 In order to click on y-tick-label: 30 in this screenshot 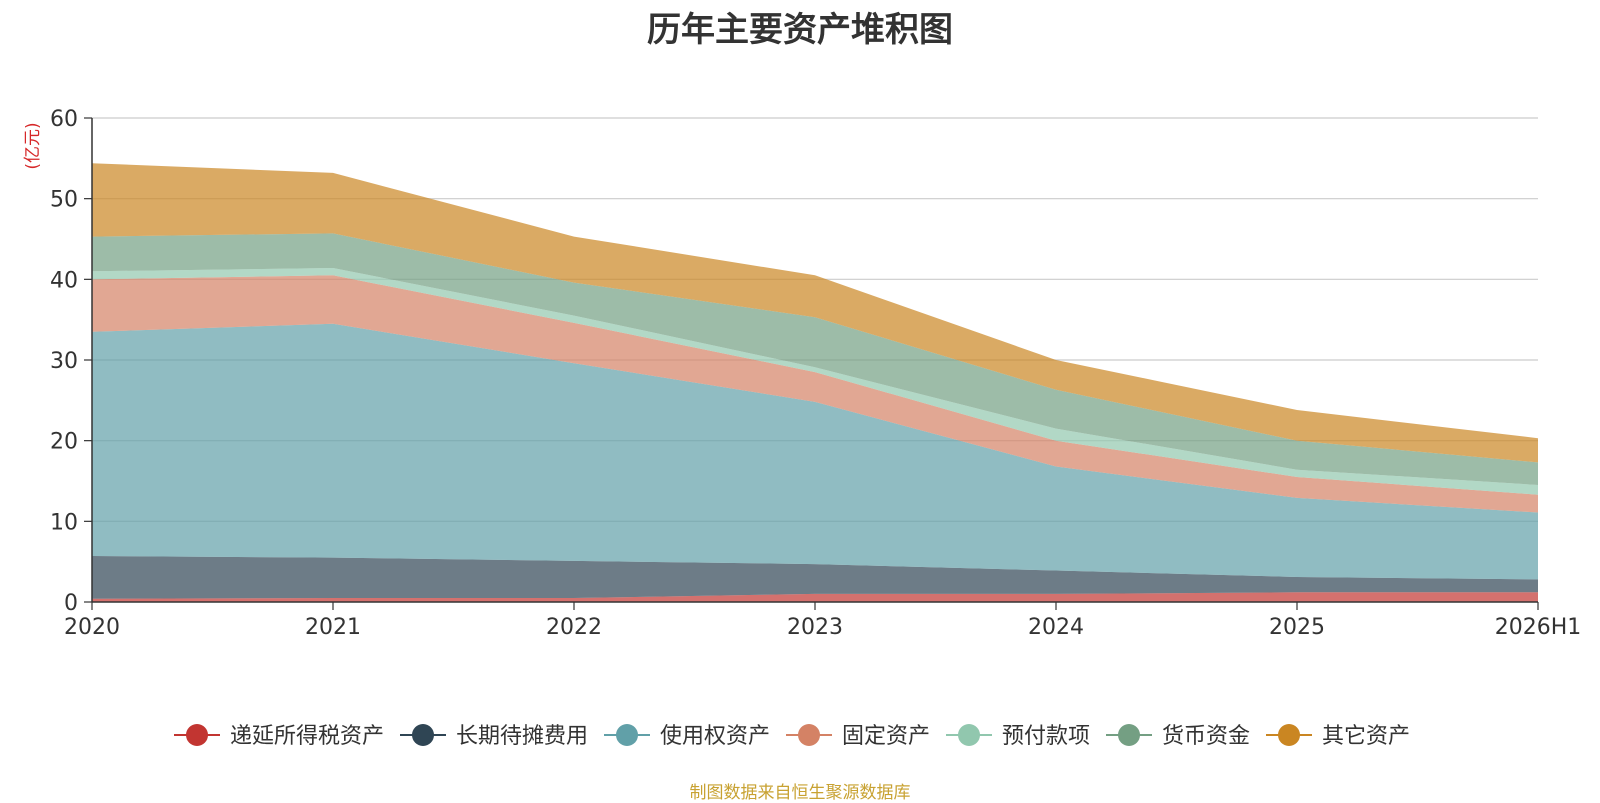, I will do `click(64, 361)`.